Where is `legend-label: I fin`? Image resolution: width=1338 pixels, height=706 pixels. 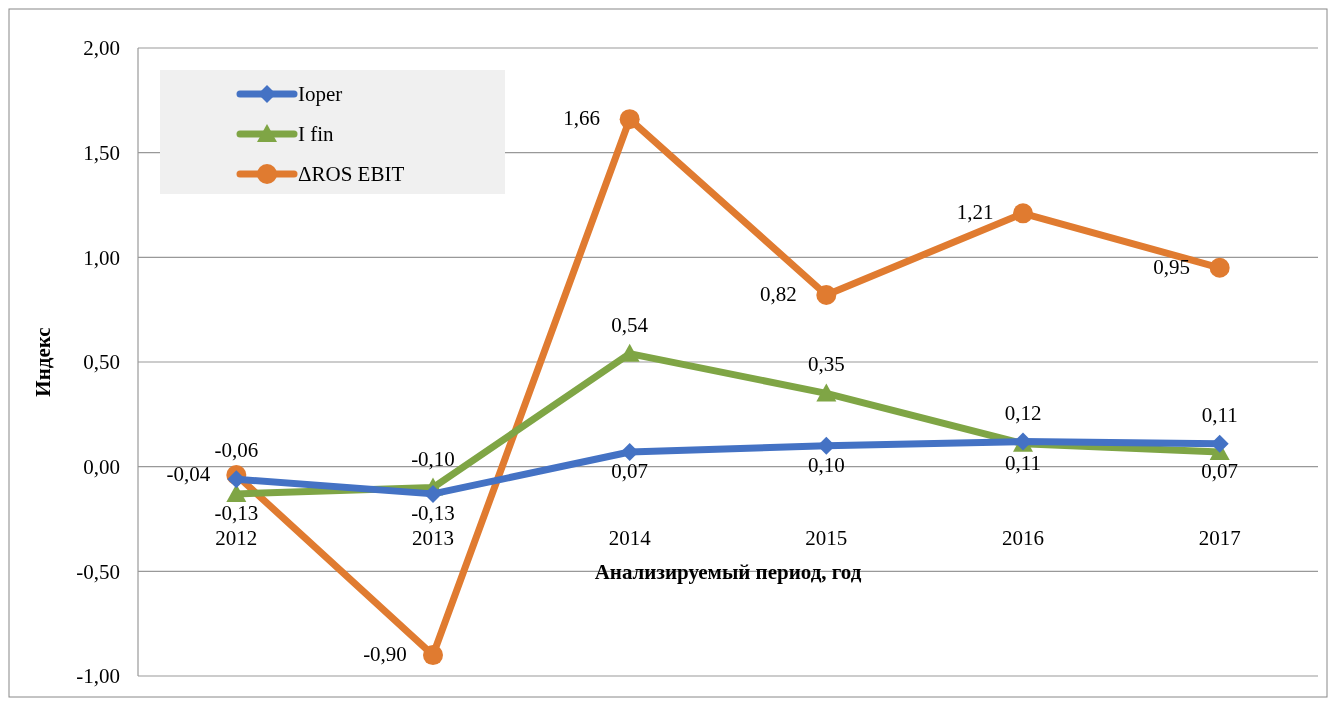 legend-label: I fin is located at coordinates (316, 134).